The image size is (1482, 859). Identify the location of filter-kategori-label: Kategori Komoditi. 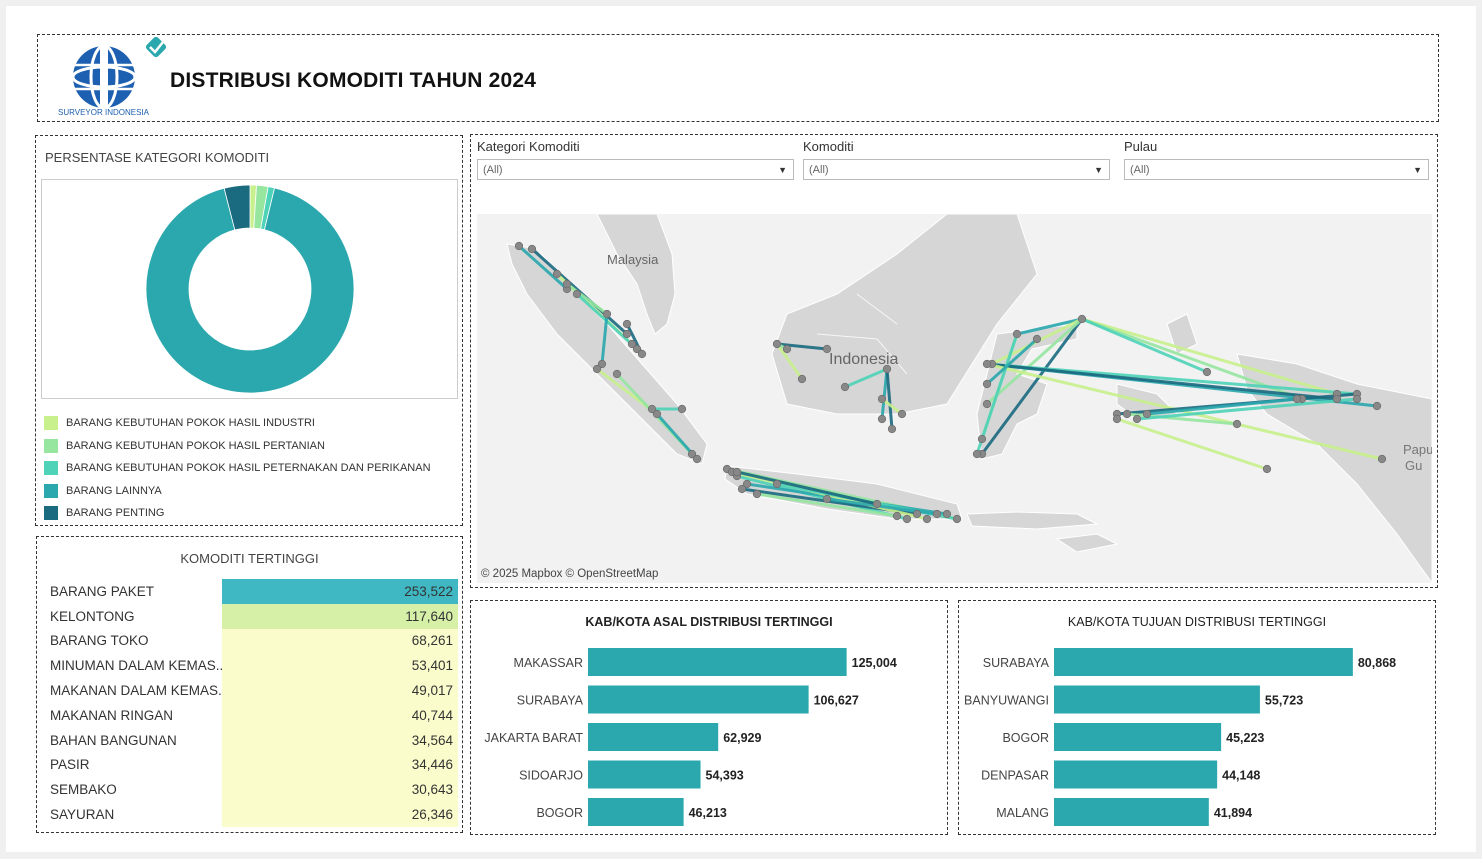
(528, 146).